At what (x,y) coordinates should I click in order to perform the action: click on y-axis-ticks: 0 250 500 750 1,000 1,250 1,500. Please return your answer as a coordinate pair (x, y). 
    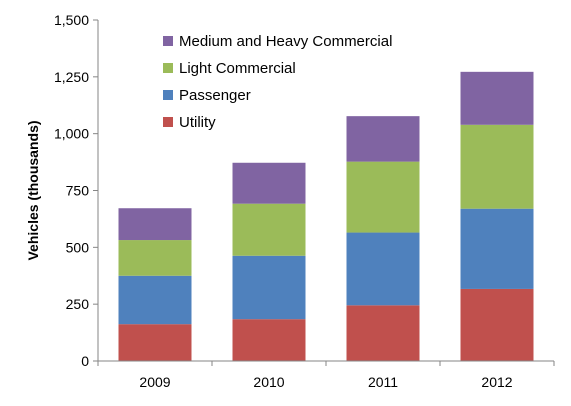
    Looking at the image, I should click on (76, 190).